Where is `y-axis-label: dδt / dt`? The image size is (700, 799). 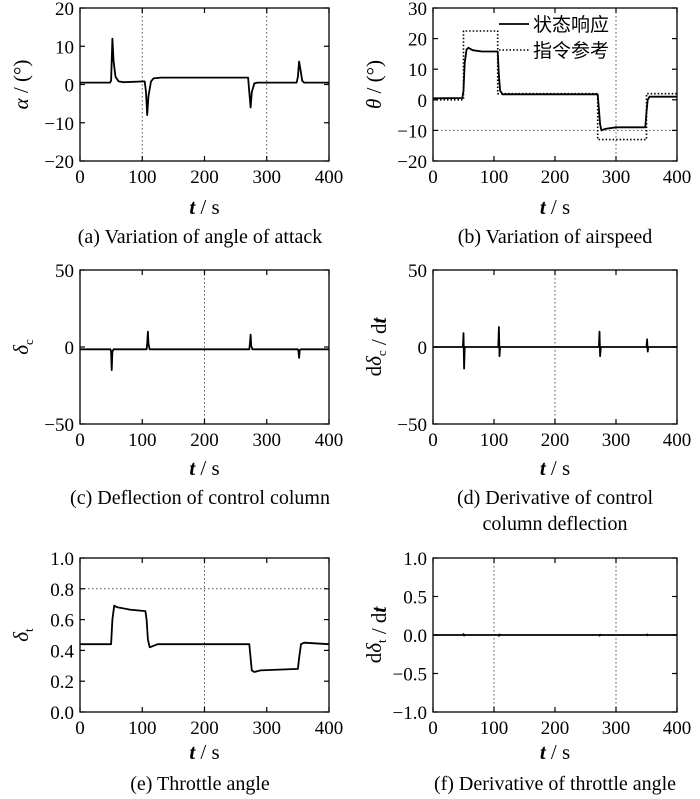
y-axis-label: dδt / dt is located at coordinates (376, 635).